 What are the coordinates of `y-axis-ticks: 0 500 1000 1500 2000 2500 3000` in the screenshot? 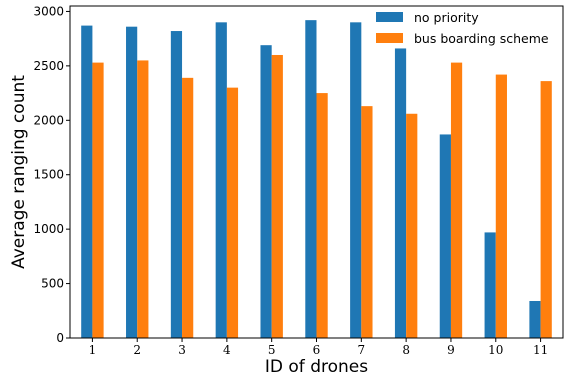 It's located at (51, 174).